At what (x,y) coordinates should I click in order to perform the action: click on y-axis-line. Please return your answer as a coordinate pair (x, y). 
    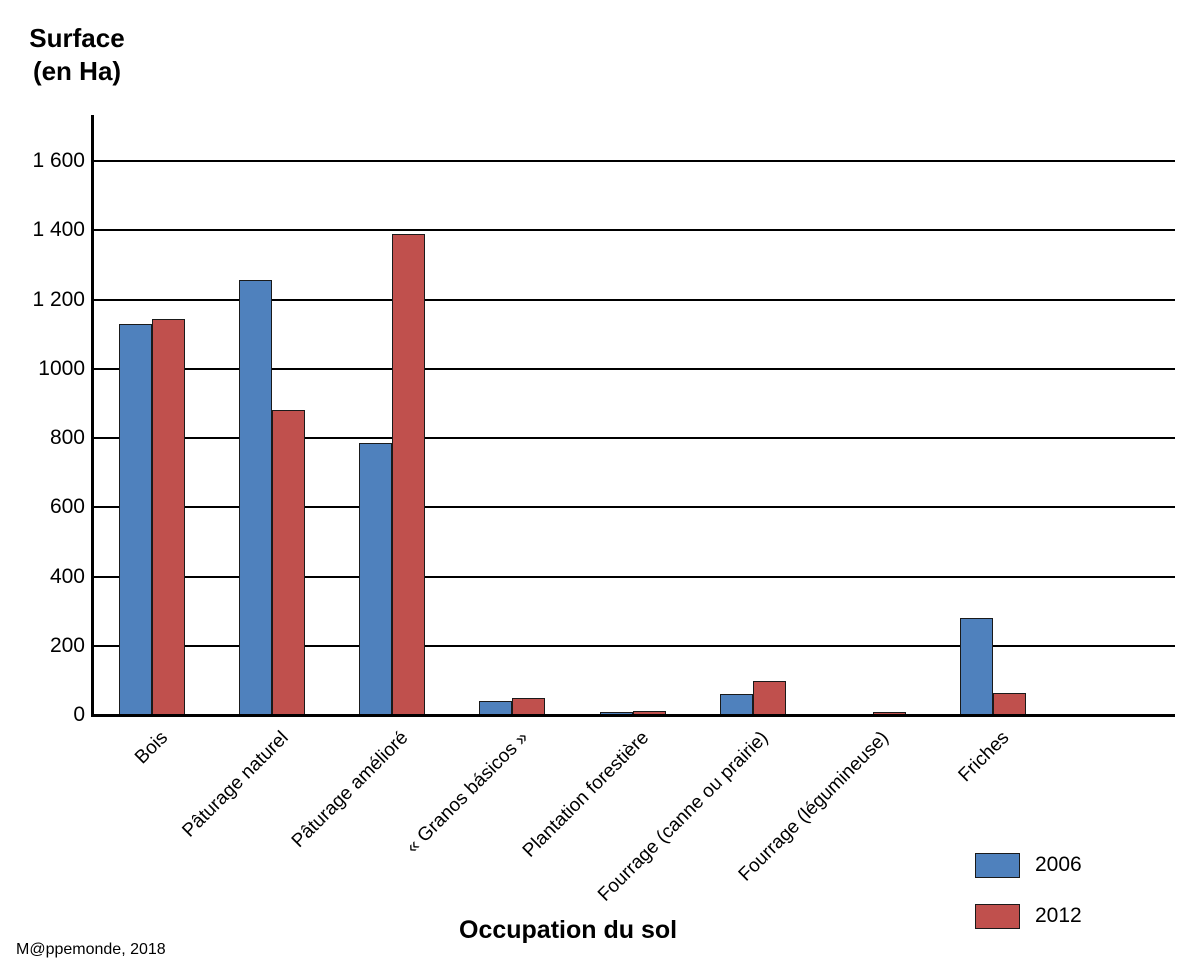
    Looking at the image, I should click on (92, 416).